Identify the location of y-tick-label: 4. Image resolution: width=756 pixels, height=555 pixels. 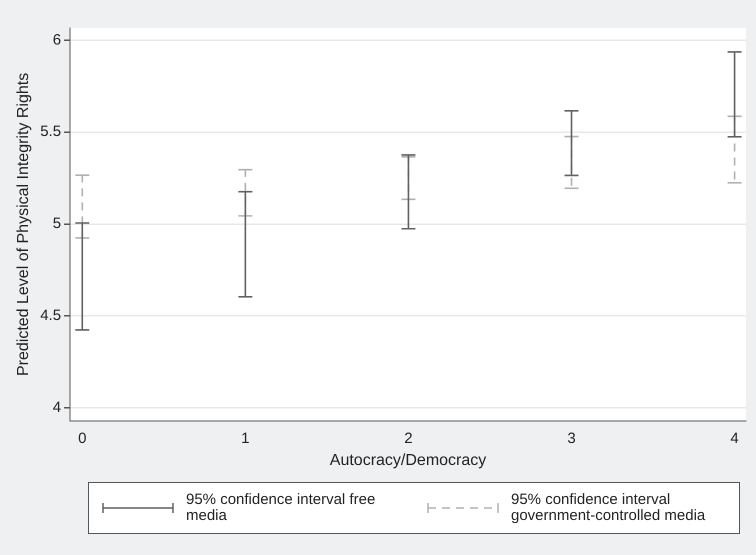
(57, 407).